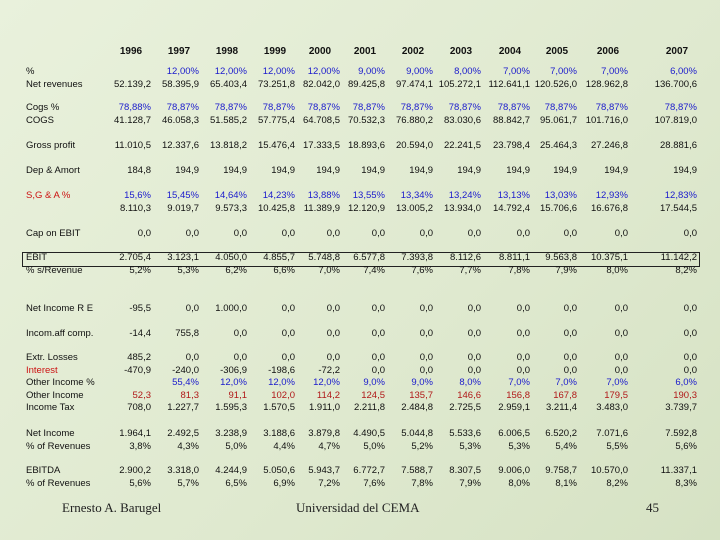  I want to click on cell-value: 4.050,0, so click(231, 257).